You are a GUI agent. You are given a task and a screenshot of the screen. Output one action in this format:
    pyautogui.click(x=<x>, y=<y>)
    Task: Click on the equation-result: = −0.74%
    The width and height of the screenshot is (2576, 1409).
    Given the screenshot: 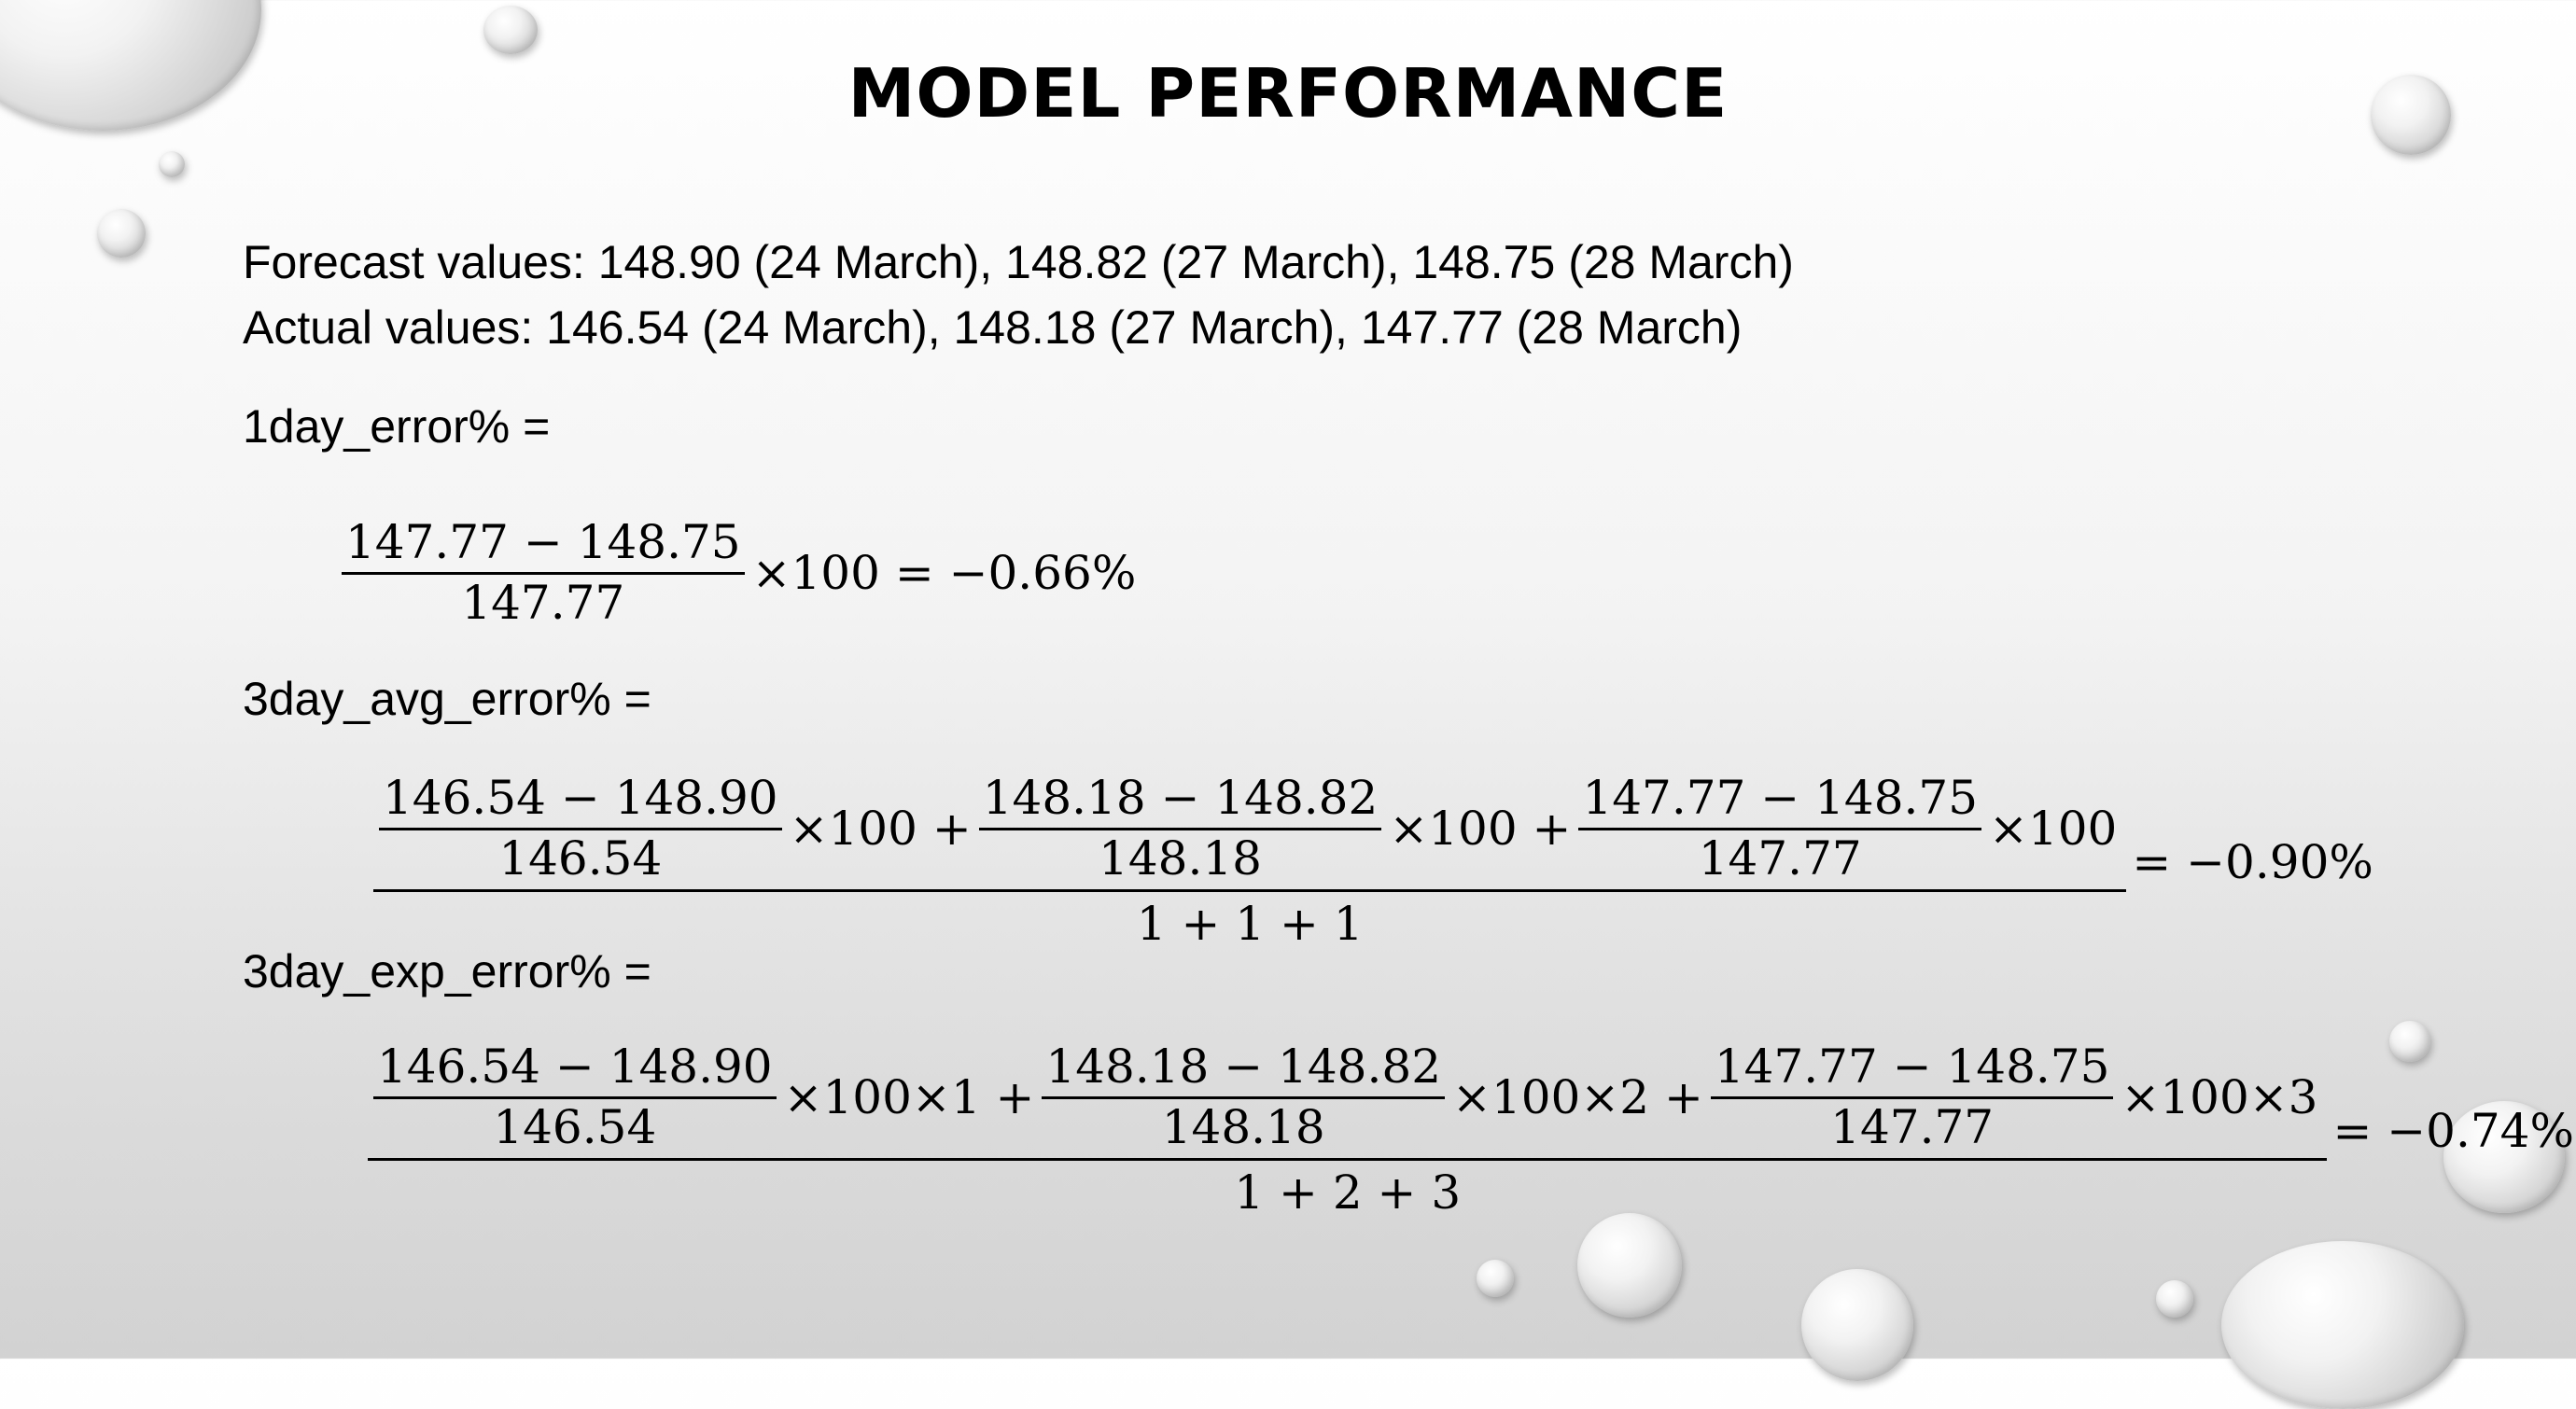 What is the action you would take?
    pyautogui.click(x=2453, y=1130)
    